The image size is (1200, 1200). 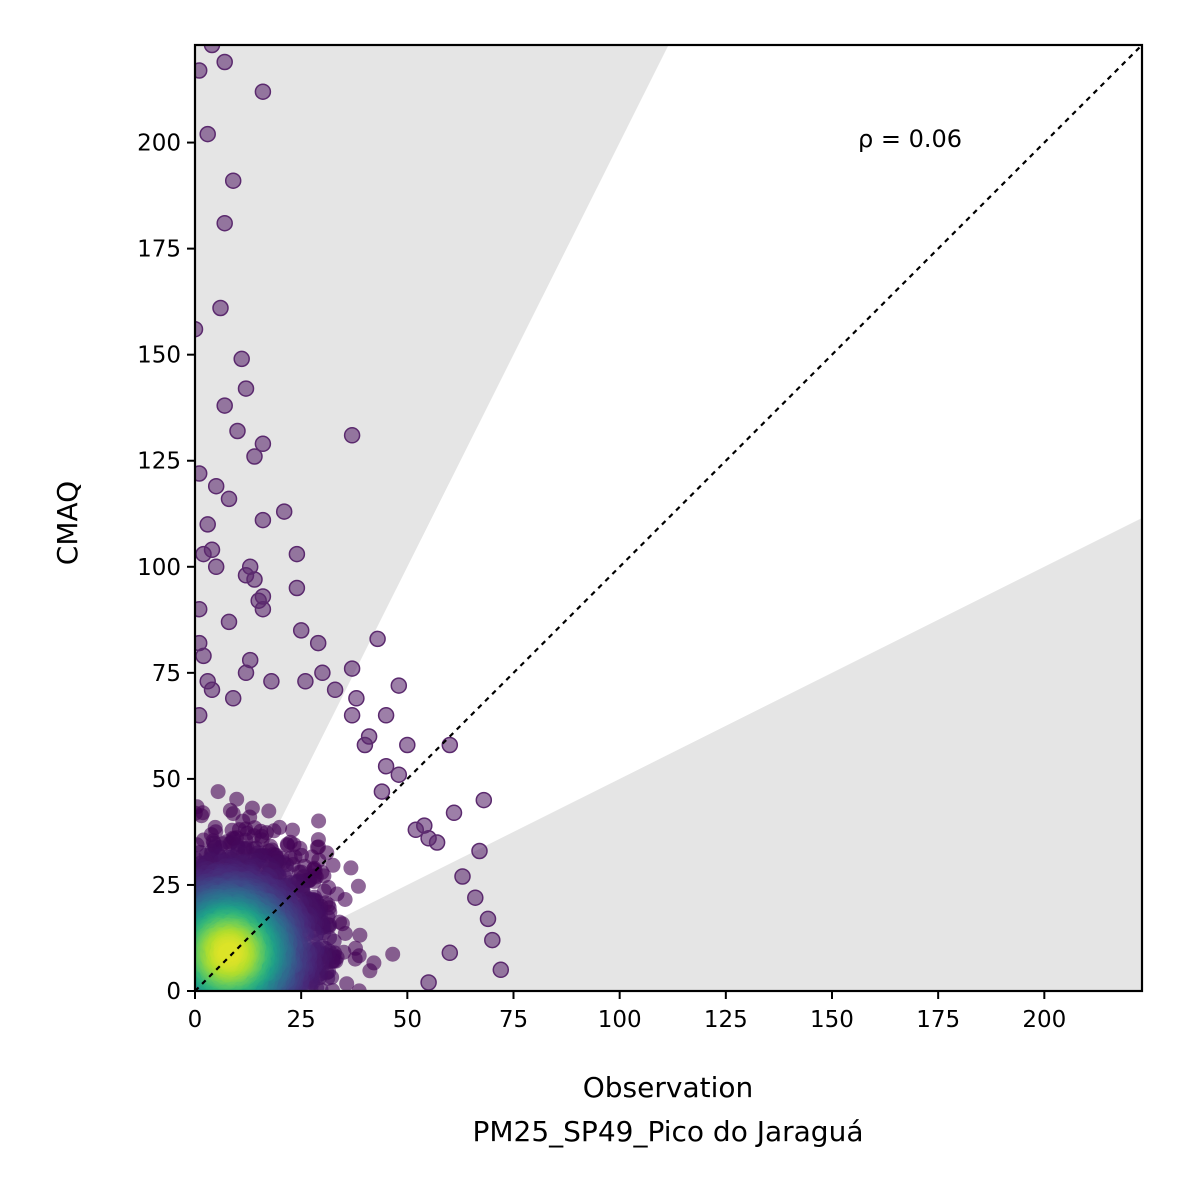 I want to click on correlation-annotation: ρ = 0.06, so click(x=910, y=139).